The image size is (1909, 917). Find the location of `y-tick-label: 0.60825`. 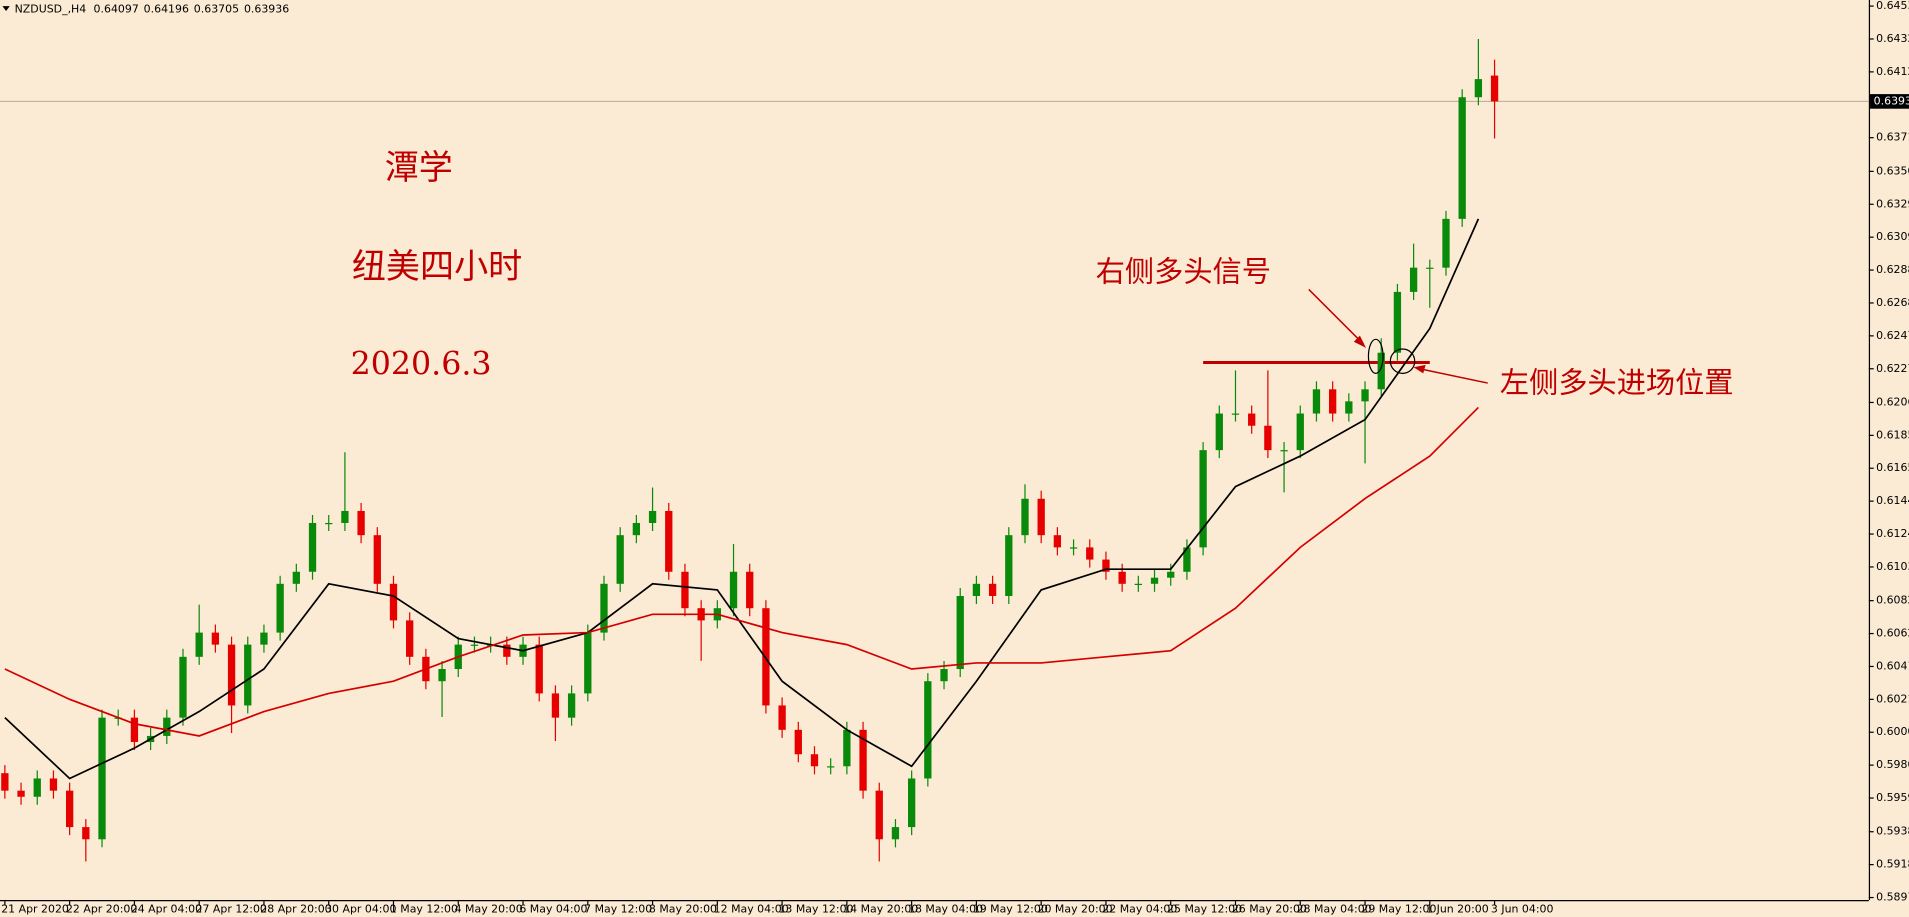

y-tick-label: 0.60825 is located at coordinates (1892, 600).